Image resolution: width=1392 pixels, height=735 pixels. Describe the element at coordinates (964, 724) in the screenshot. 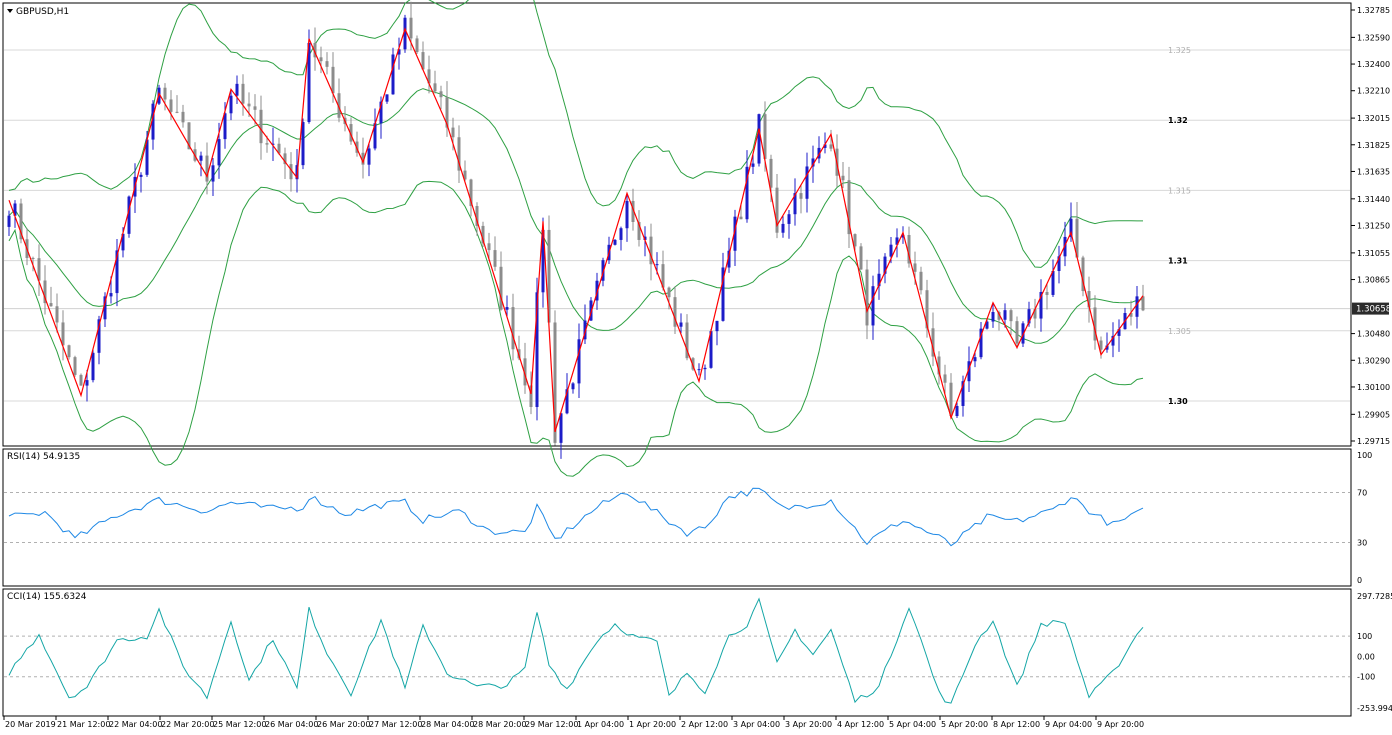

I see `time-tick-label: 5 Apr 20:00` at that location.